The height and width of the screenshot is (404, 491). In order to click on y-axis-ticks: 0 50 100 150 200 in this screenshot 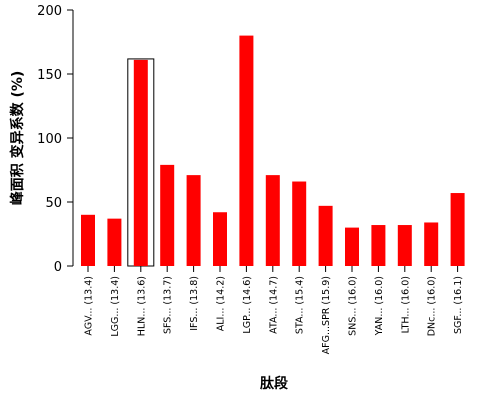, I will do `click(55, 139)`.